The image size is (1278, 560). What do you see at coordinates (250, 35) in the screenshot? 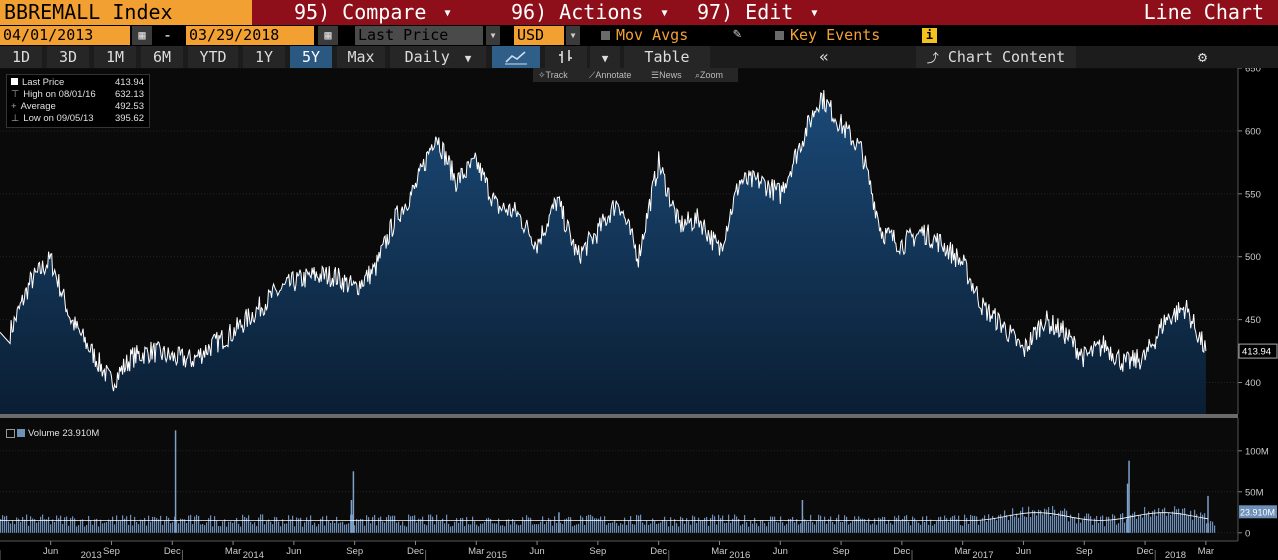
I see `end-date-input: 03/29/2018` at bounding box center [250, 35].